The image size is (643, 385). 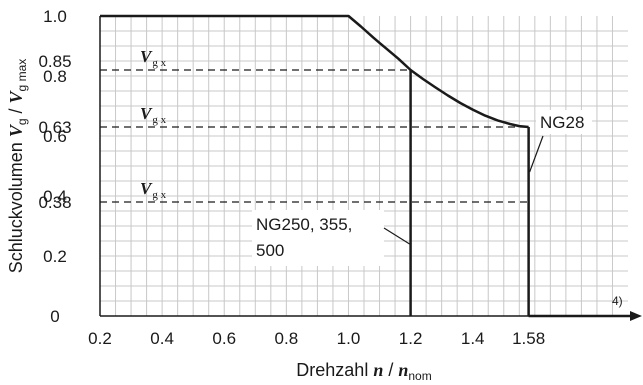 I want to click on x-tick-label: 1.0, so click(x=349, y=338).